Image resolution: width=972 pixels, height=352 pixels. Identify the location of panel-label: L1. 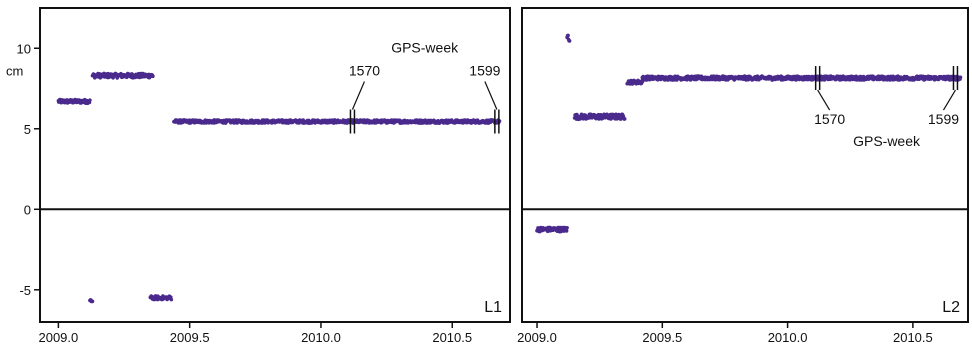
(493, 307).